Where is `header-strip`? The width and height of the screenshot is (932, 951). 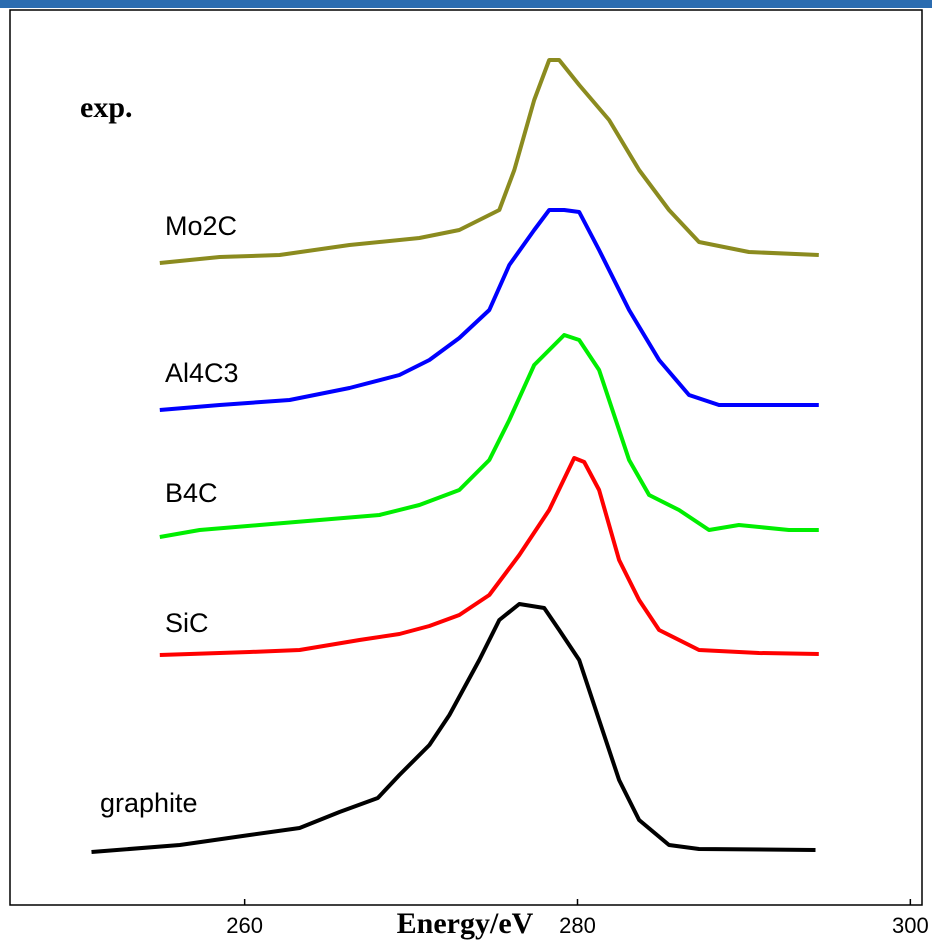
header-strip is located at coordinates (466, 4).